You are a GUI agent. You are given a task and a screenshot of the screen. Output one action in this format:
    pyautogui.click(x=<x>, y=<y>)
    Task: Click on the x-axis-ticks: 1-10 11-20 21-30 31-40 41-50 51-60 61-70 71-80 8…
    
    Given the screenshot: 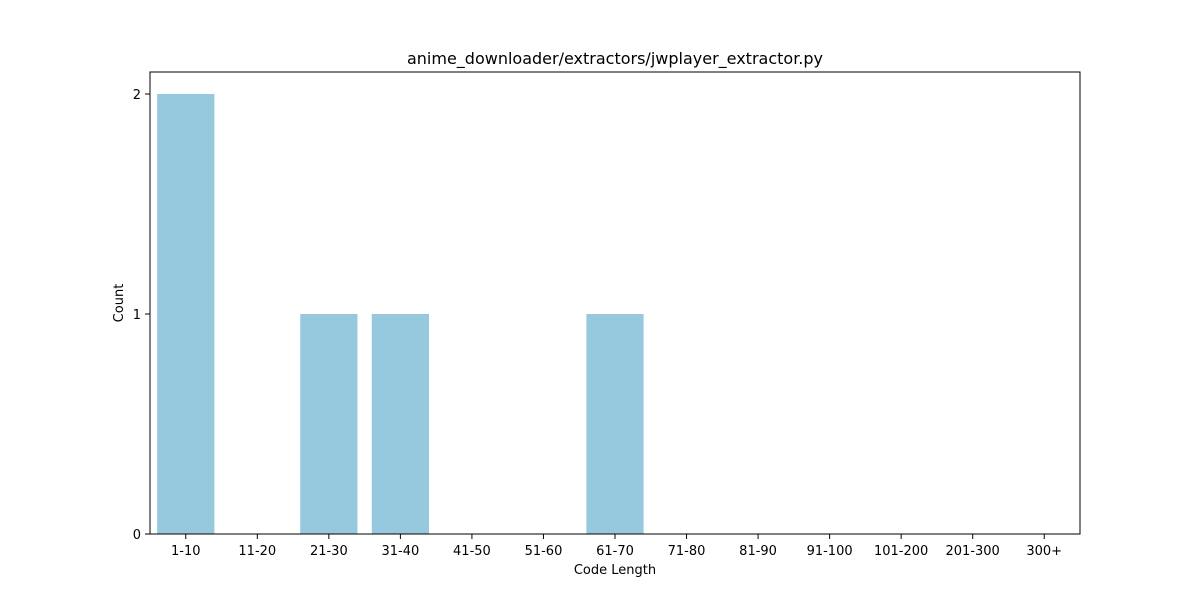 What is the action you would take?
    pyautogui.click(x=616, y=546)
    